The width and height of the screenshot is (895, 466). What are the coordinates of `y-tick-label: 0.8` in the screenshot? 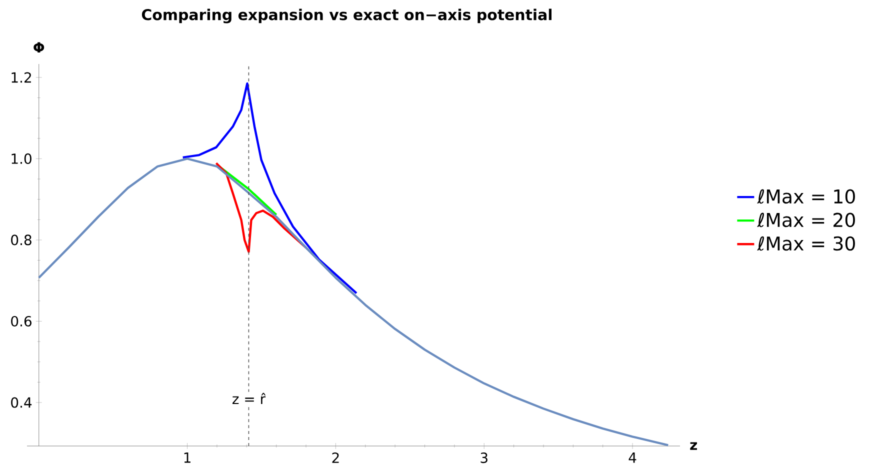 It's located at (21, 240).